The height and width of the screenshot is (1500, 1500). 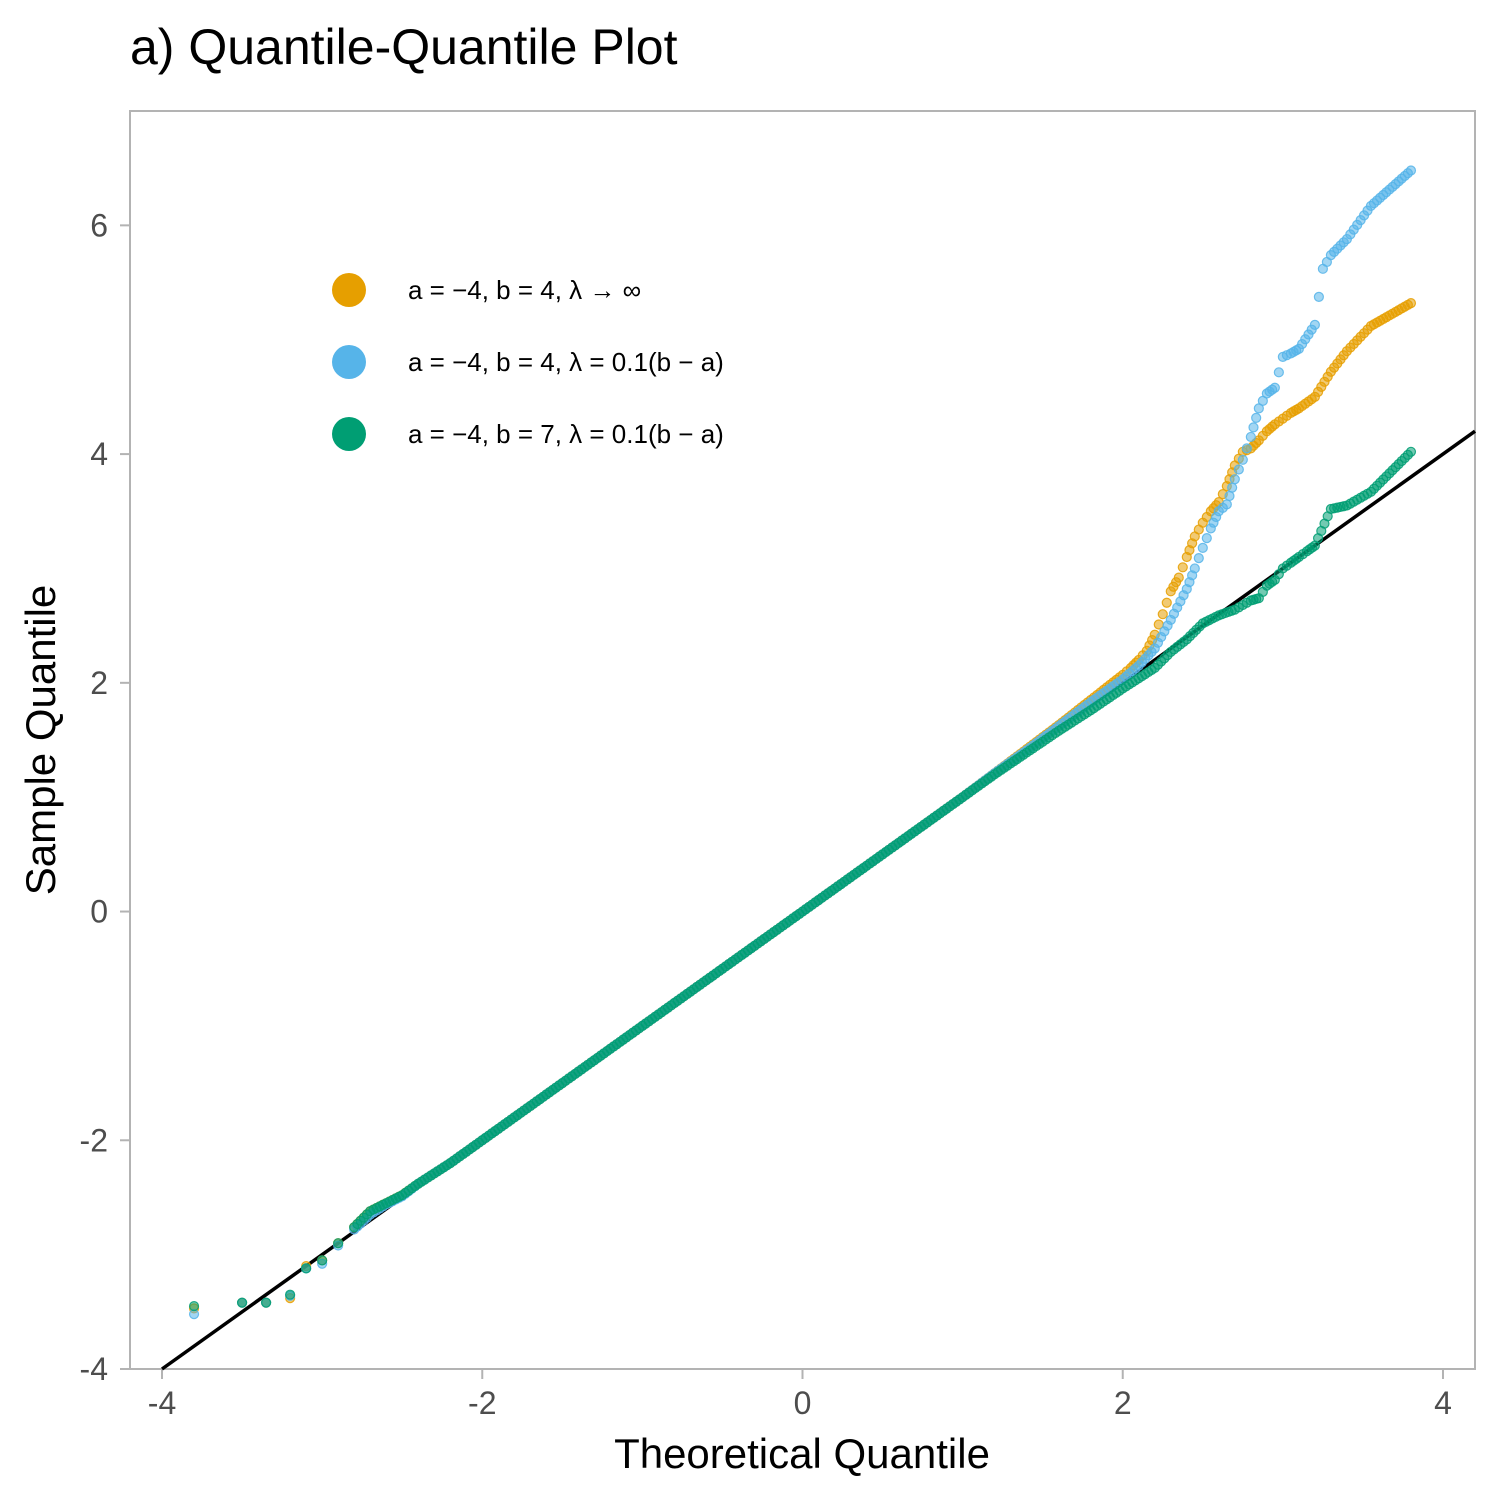 What do you see at coordinates (1443, 1403) in the screenshot?
I see `x-tick-label: 4` at bounding box center [1443, 1403].